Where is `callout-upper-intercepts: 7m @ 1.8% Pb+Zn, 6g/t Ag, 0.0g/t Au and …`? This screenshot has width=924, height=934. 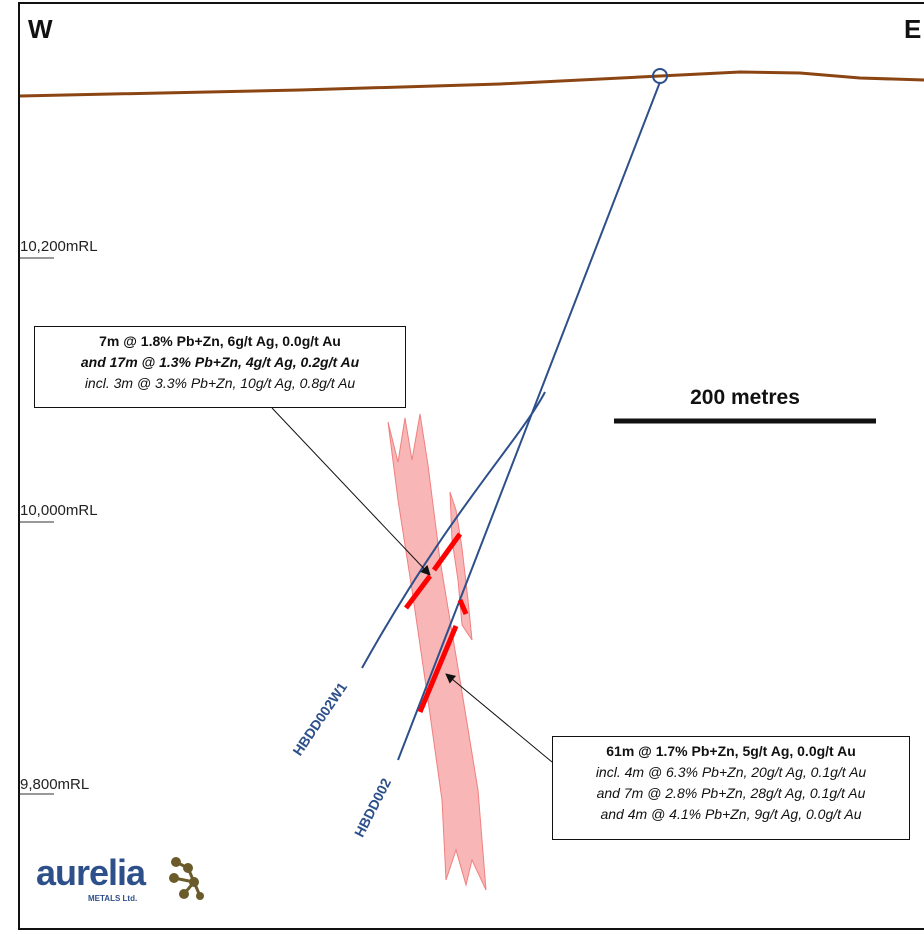 callout-upper-intercepts: 7m @ 1.8% Pb+Zn, 6g/t Ag, 0.0g/t Au and … is located at coordinates (220, 367).